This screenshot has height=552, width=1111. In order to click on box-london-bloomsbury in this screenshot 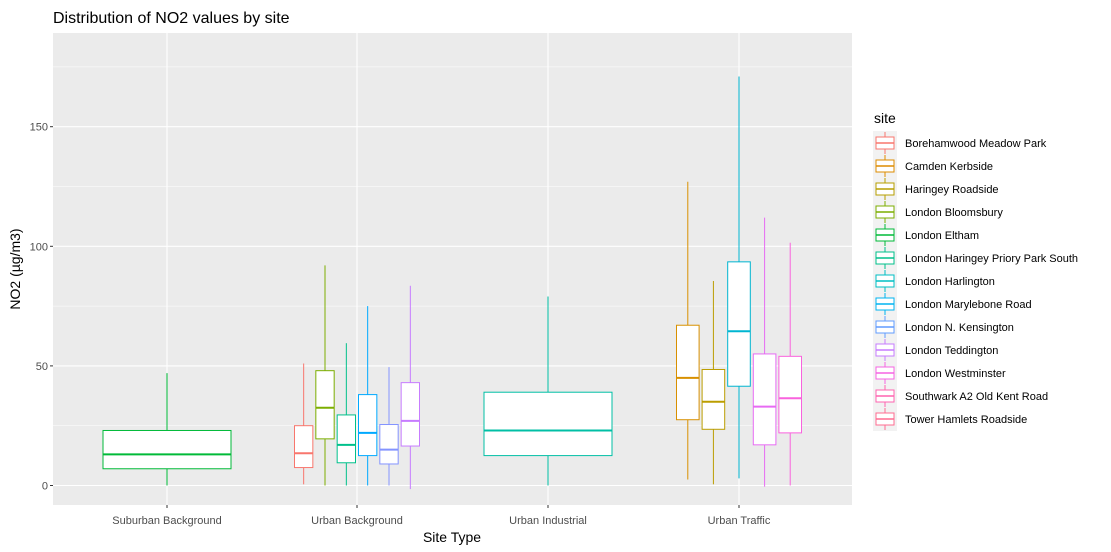, I will do `click(325, 375)`.